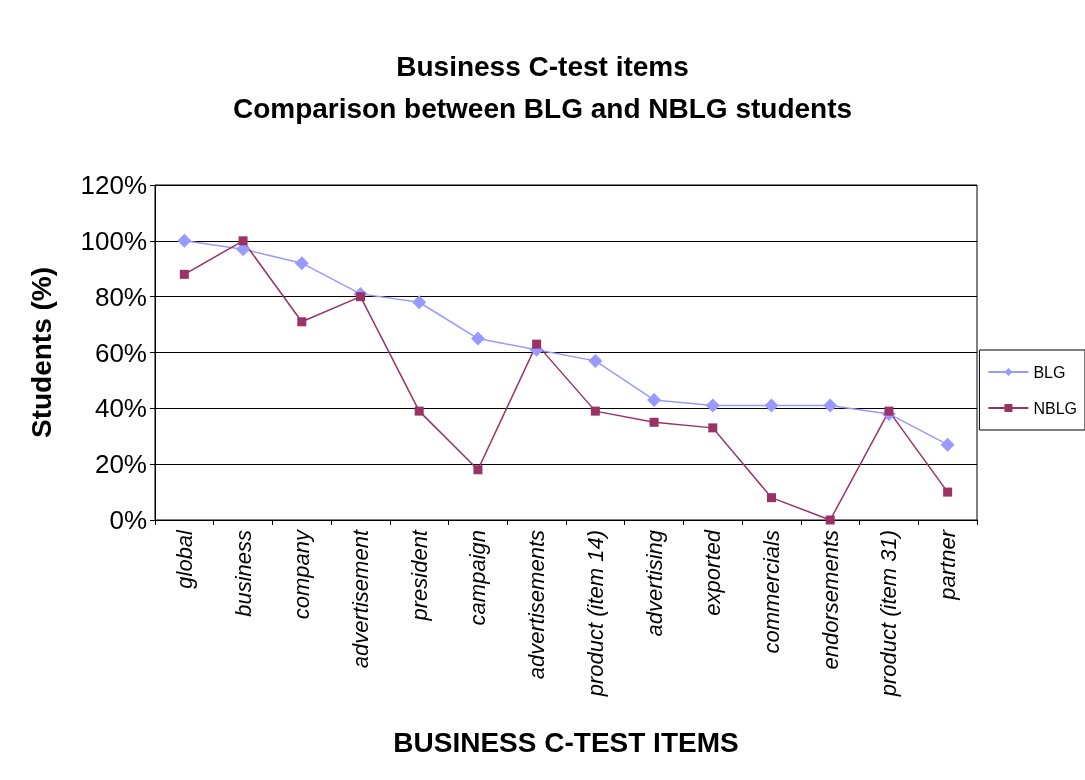  I want to click on x-tick-label: business, so click(243, 573).